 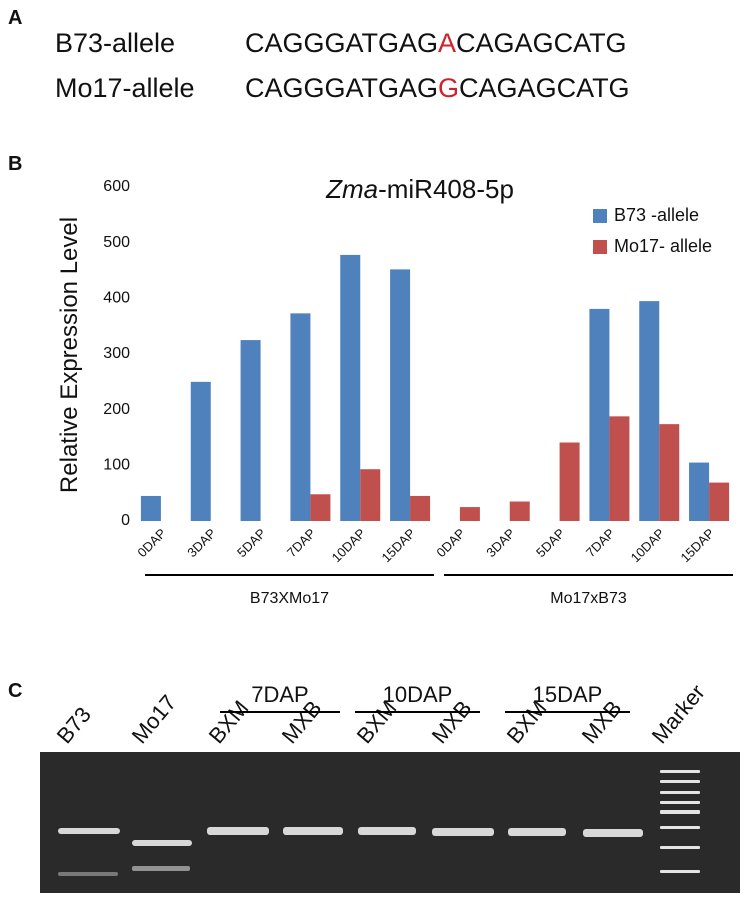 I want to click on panel-label: A, so click(x=15, y=18).